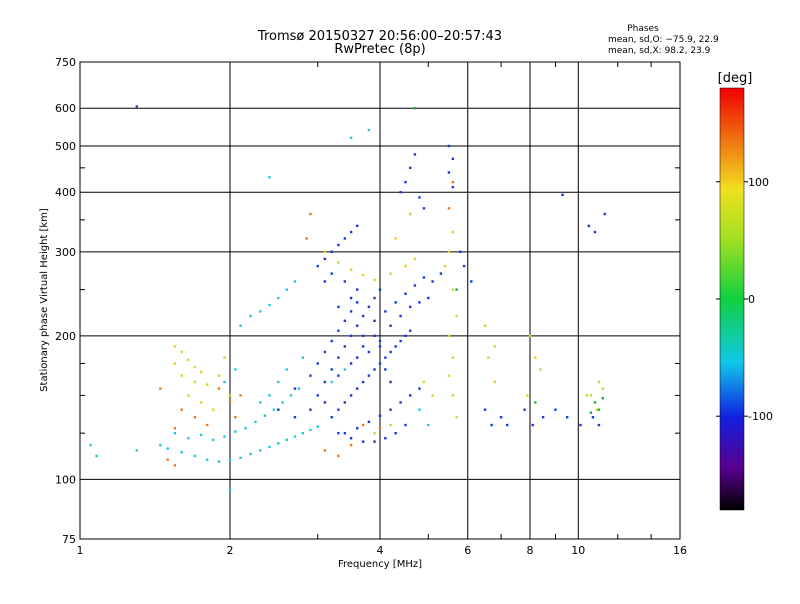 The height and width of the screenshot is (604, 800). What do you see at coordinates (735, 78) in the screenshot?
I see `colorbar-label: [deg]` at bounding box center [735, 78].